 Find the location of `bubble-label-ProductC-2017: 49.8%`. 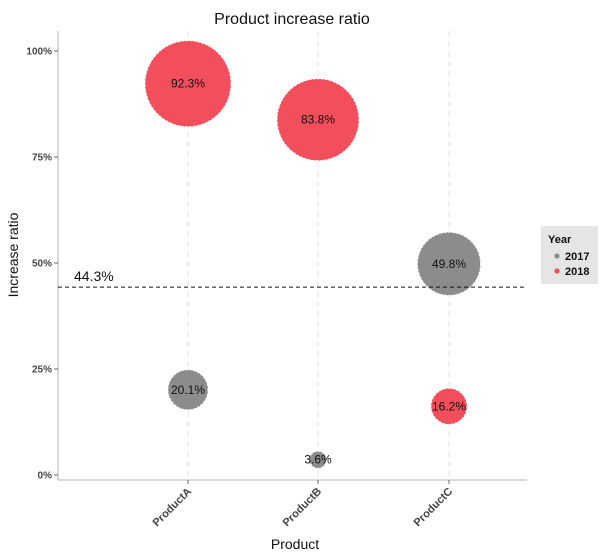

bubble-label-ProductC-2017: 49.8% is located at coordinates (449, 264).